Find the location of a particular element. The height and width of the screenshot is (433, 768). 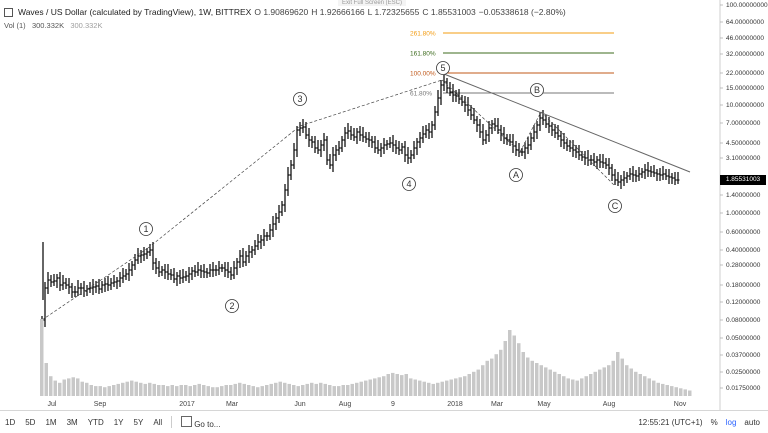

time-axis-label: May is located at coordinates (544, 404).